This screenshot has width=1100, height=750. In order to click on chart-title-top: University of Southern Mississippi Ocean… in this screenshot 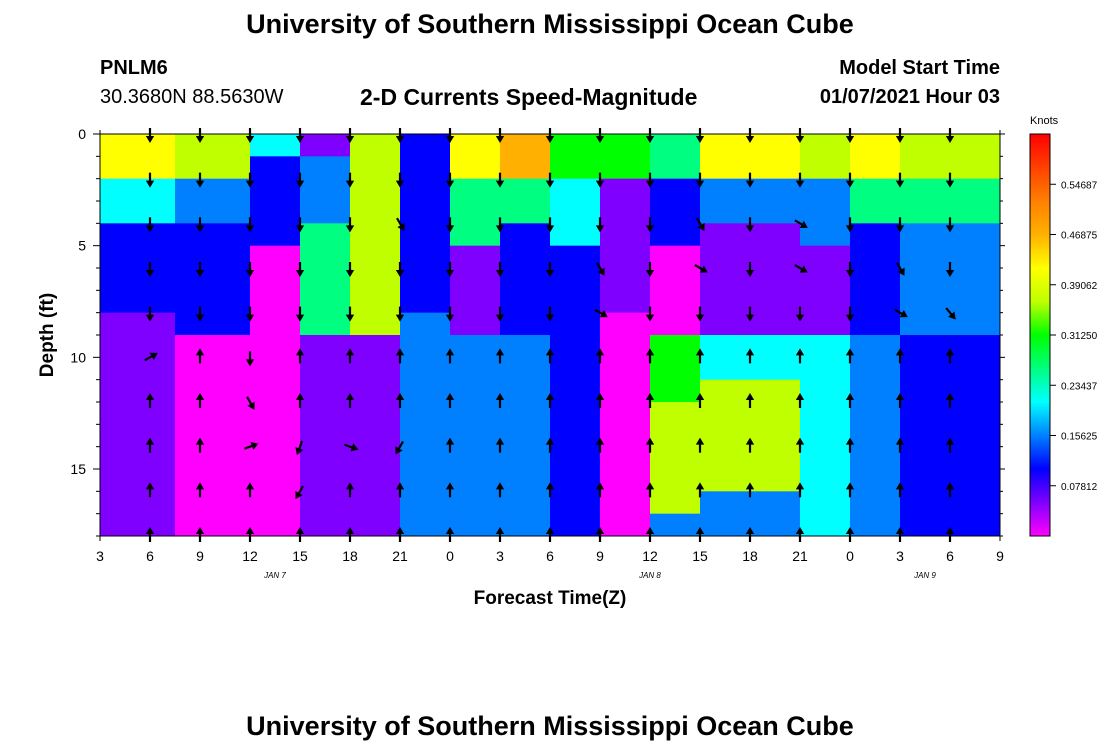, I will do `click(550, 24)`.